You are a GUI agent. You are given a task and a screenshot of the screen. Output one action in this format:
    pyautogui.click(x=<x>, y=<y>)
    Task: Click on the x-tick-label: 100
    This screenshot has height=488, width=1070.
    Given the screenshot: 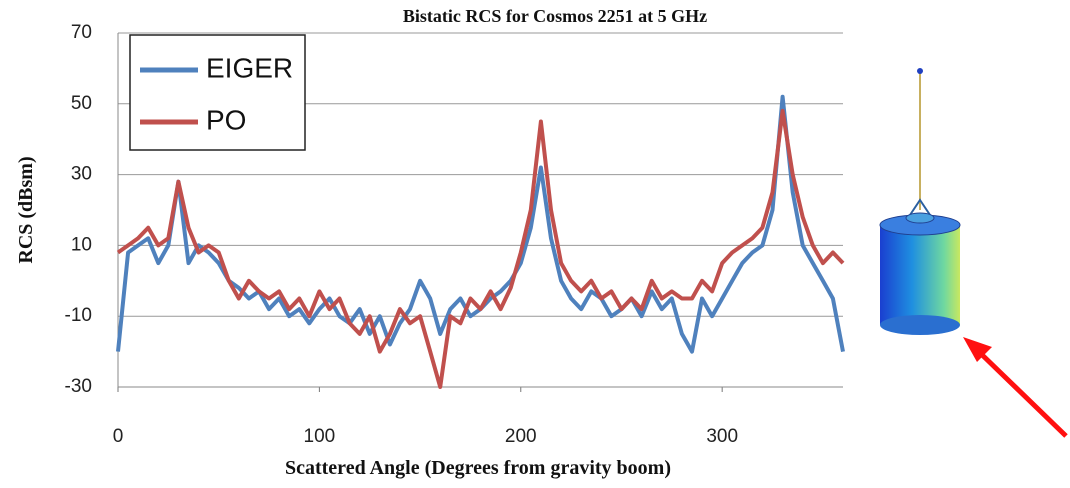 What is the action you would take?
    pyautogui.click(x=320, y=436)
    